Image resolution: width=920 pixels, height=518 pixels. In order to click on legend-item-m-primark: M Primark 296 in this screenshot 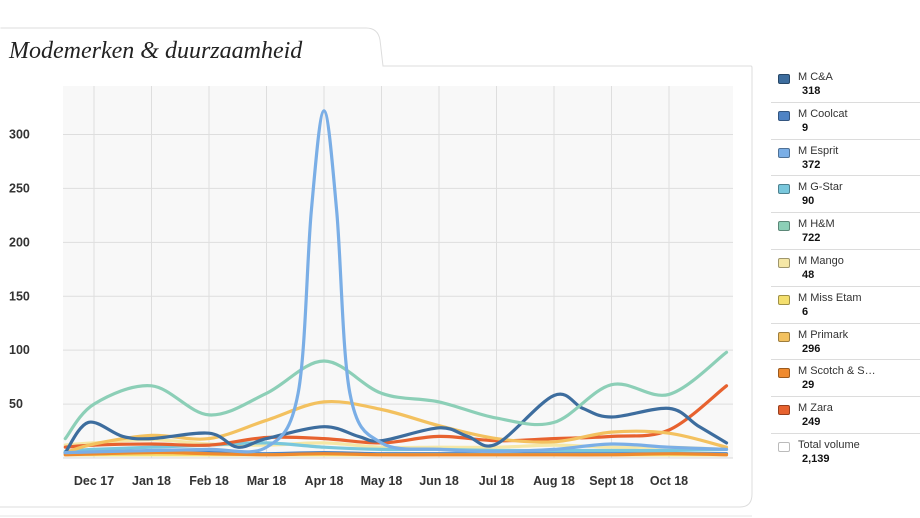, I will do `click(845, 342)`.